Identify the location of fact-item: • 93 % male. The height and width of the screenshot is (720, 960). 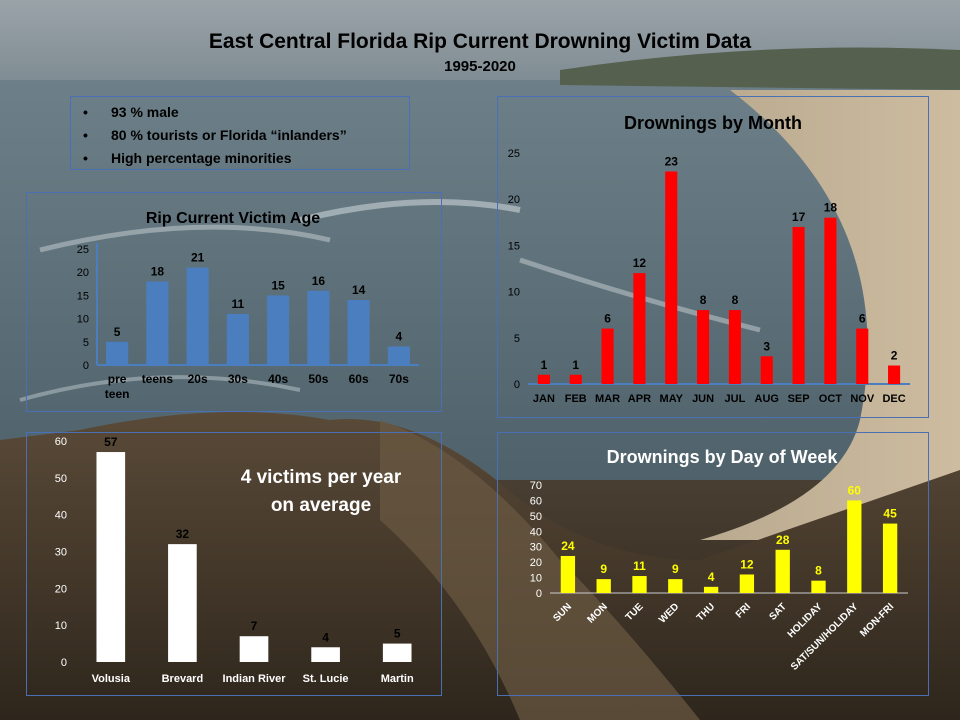
(240, 112).